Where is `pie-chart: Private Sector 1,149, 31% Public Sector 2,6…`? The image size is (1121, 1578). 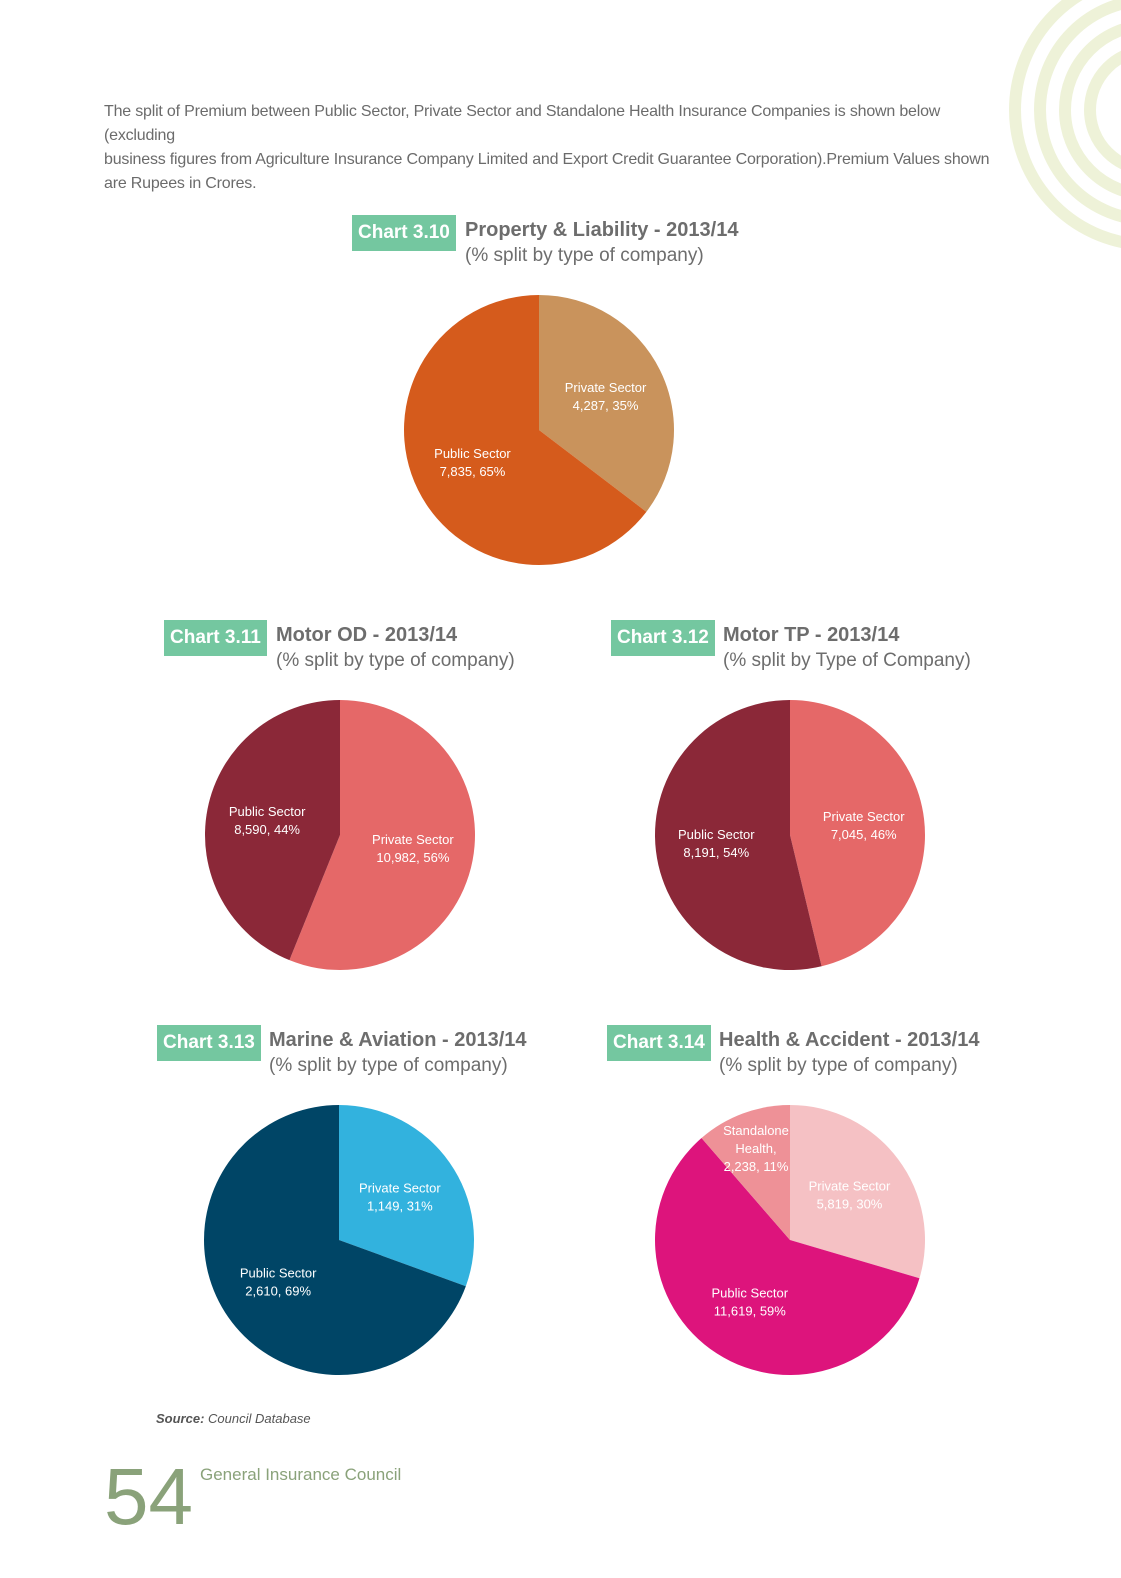 pie-chart: Private Sector 1,149, 31% Public Sector 2,6… is located at coordinates (339, 1240).